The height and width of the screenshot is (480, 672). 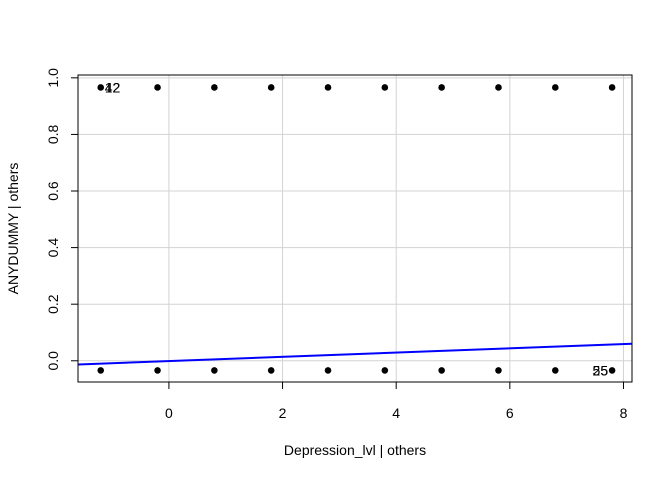 I want to click on y-axis-label: ANYDUMMY | others, so click(x=13, y=229).